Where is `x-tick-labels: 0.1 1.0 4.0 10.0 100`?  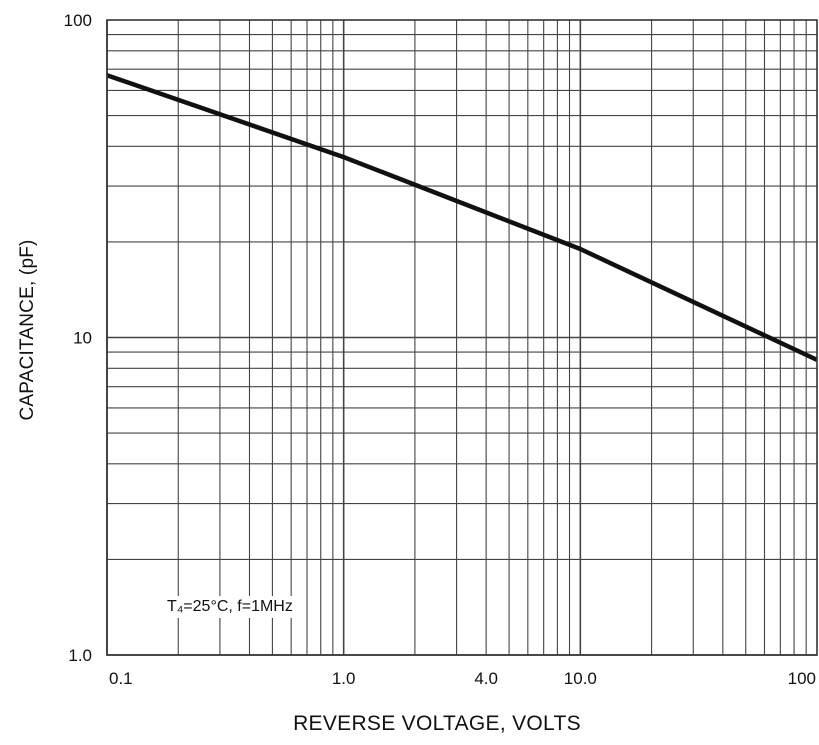 x-tick-labels: 0.1 1.0 4.0 10.0 100 is located at coordinates (462, 678).